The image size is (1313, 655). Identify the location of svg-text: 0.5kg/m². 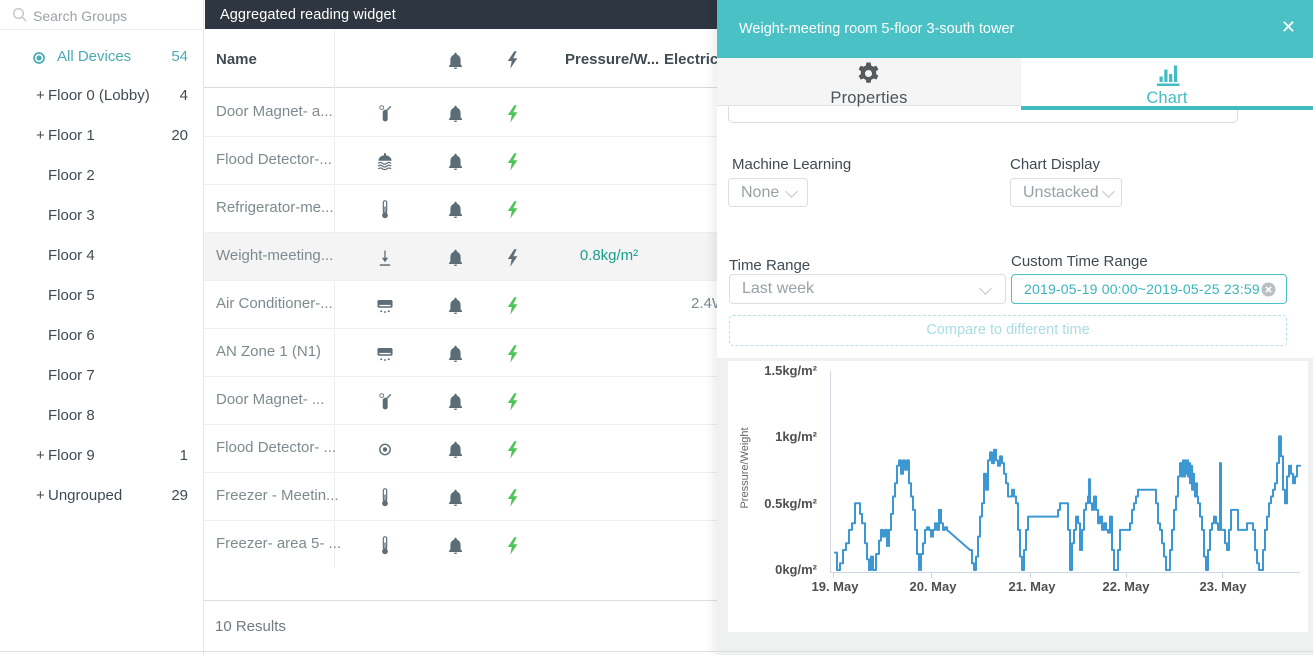
(790, 503).